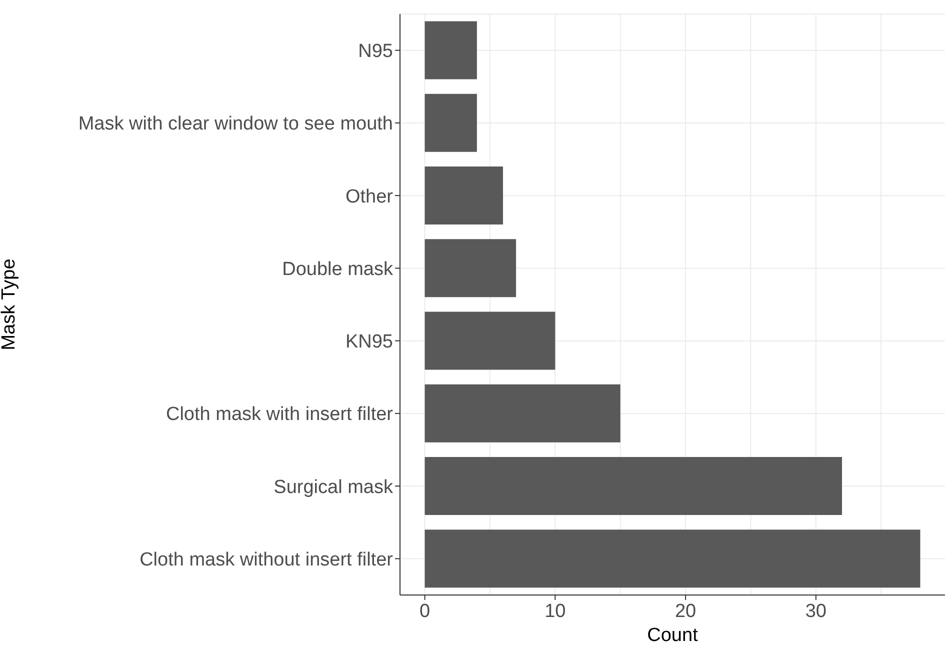 The image size is (946, 645). I want to click on x-tick-label: 10, so click(555, 611).